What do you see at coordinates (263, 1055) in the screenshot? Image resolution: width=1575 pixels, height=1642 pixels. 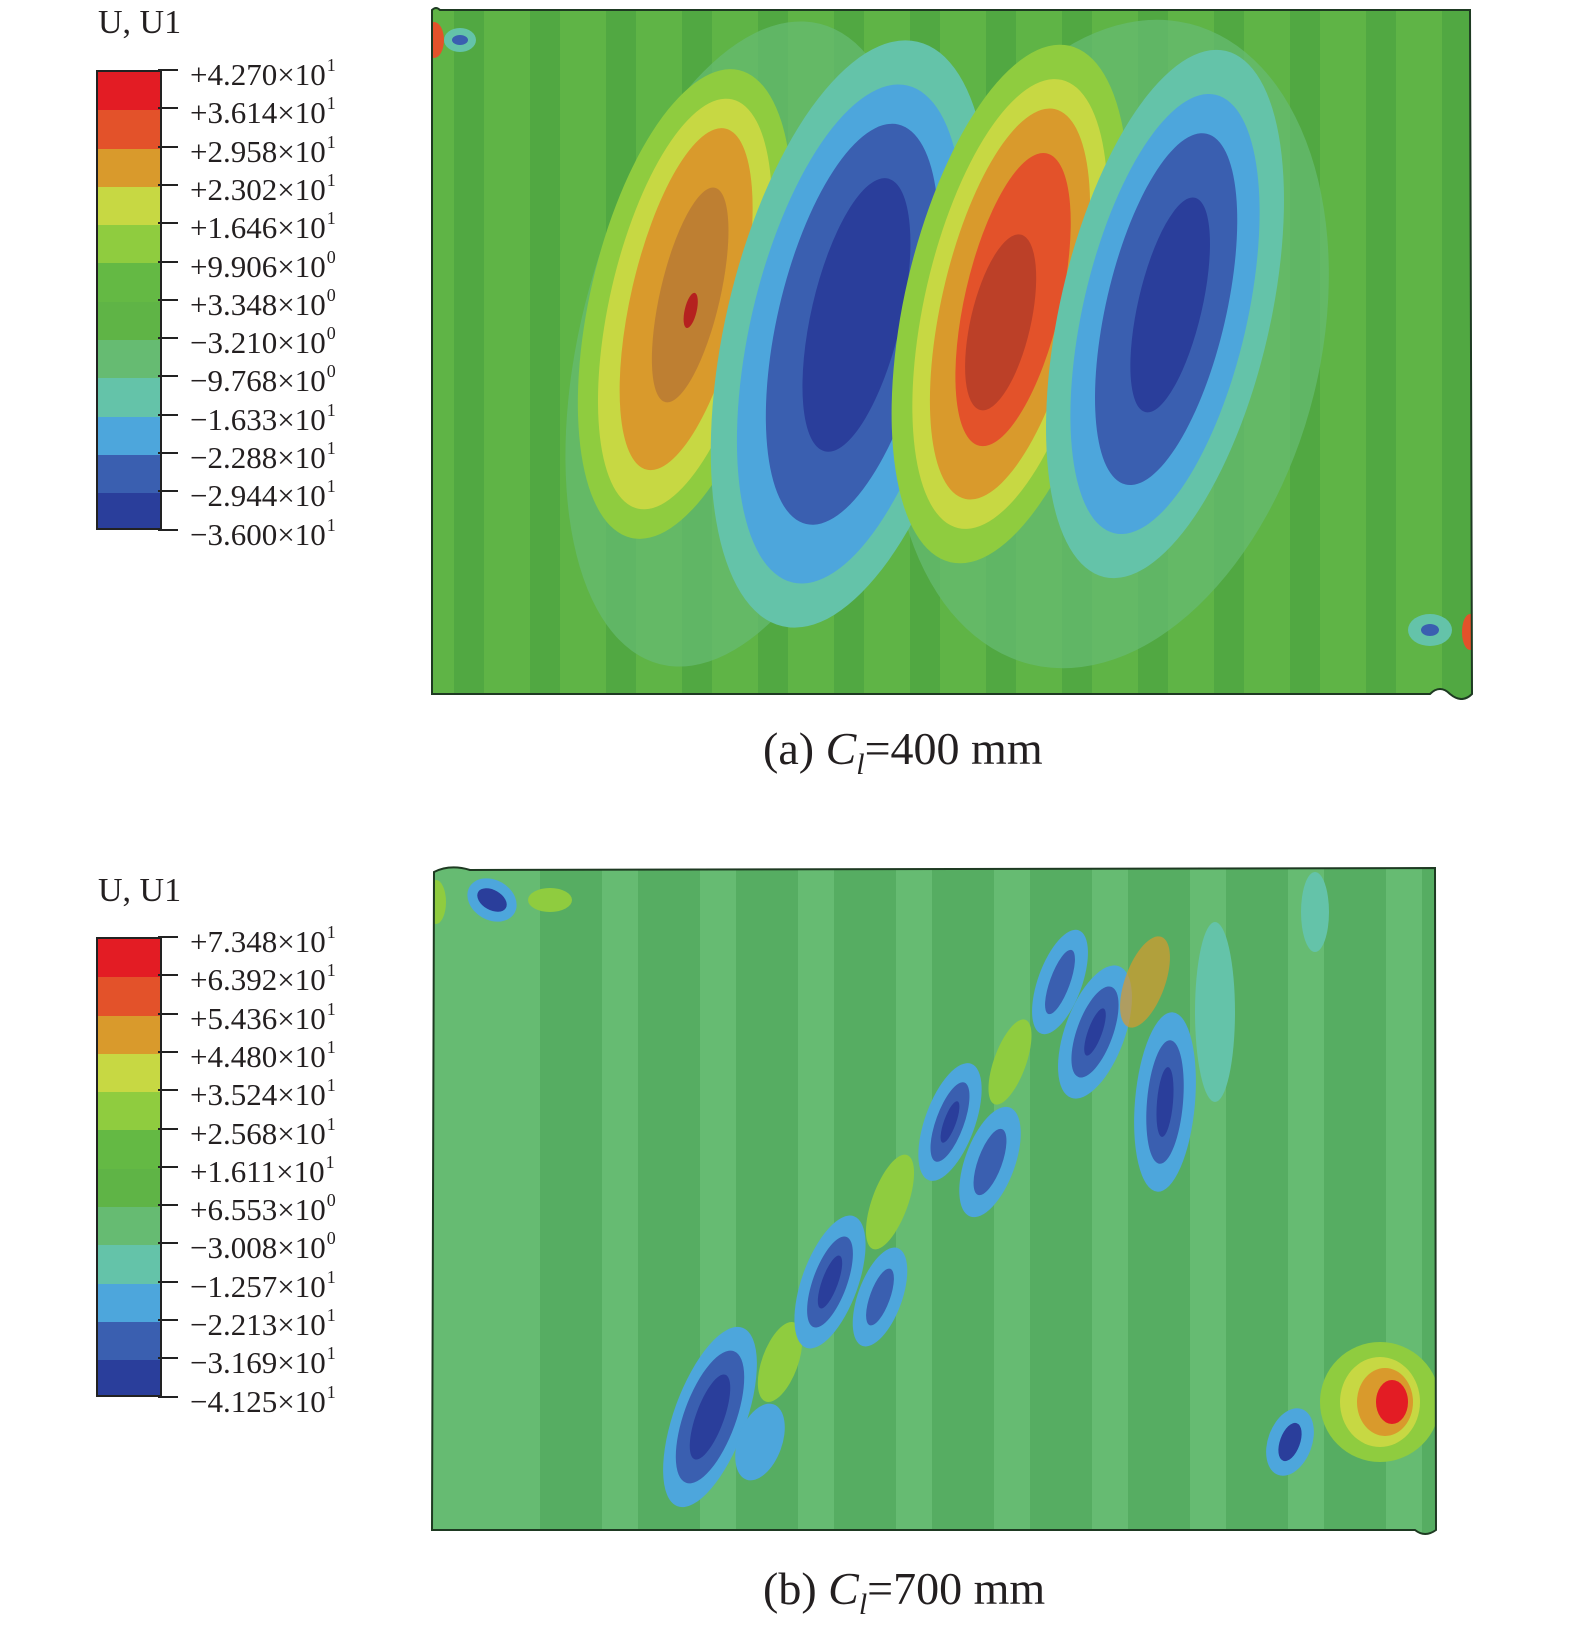 I see `legend-tick-label: +4.480×101` at bounding box center [263, 1055].